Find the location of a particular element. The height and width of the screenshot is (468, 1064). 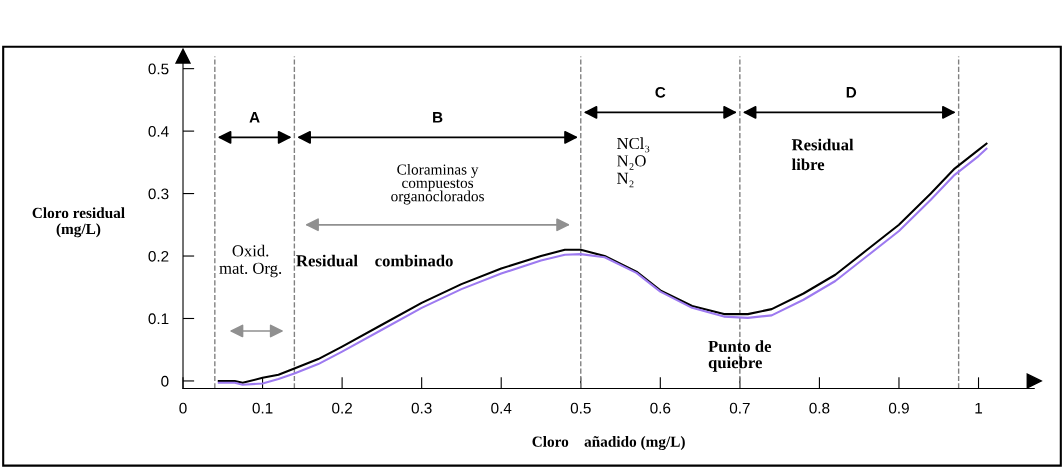

y-tick-label: 0.1 is located at coordinates (158, 319).